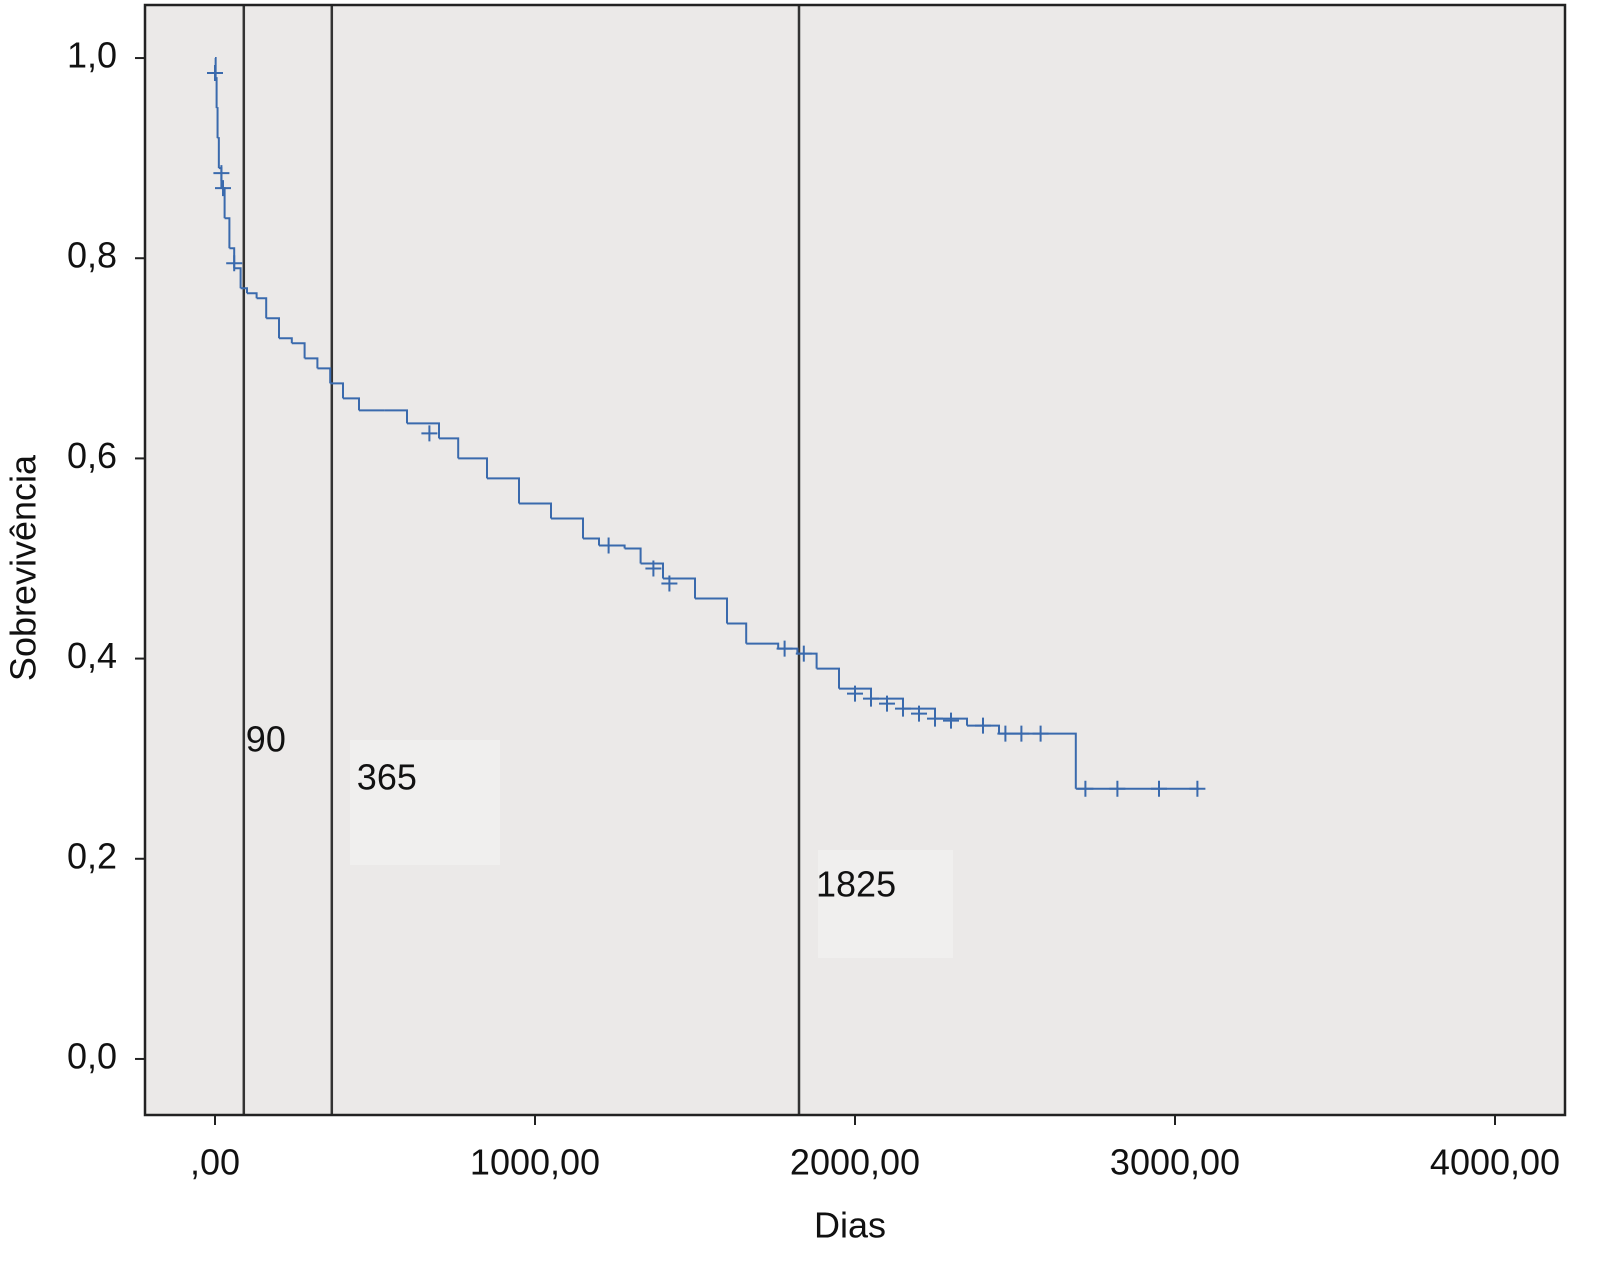 This screenshot has height=1286, width=1597. I want to click on y-tick-label: 0,2, so click(92, 855).